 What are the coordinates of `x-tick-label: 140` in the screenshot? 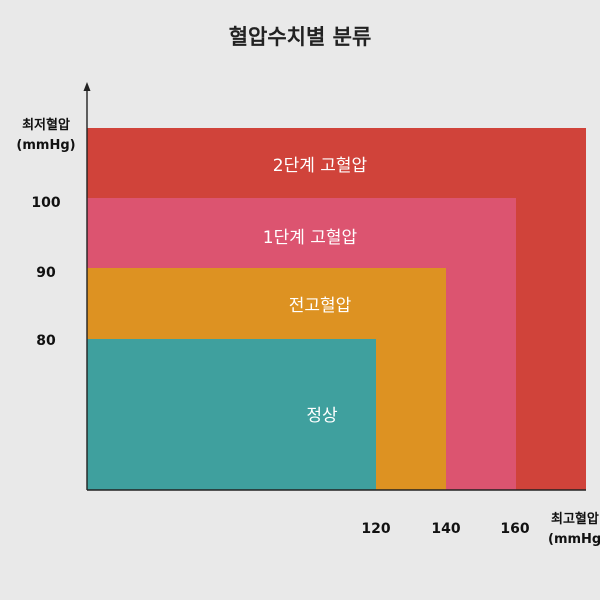 It's located at (445, 529).